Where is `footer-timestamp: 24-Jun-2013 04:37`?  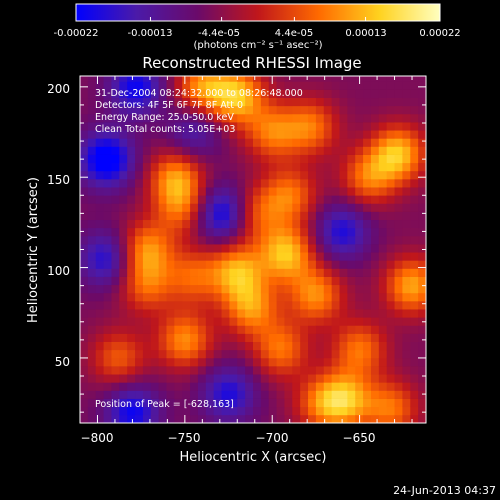
footer-timestamp: 24-Jun-2013 04:37 is located at coordinates (444, 490).